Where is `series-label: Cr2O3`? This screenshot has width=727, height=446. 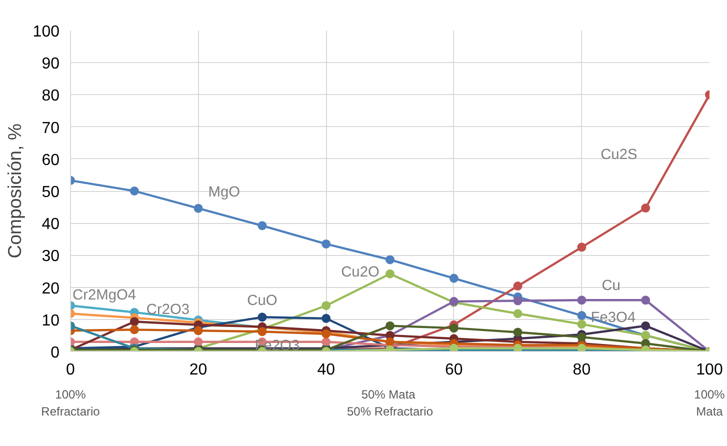 series-label: Cr2O3 is located at coordinates (168, 310).